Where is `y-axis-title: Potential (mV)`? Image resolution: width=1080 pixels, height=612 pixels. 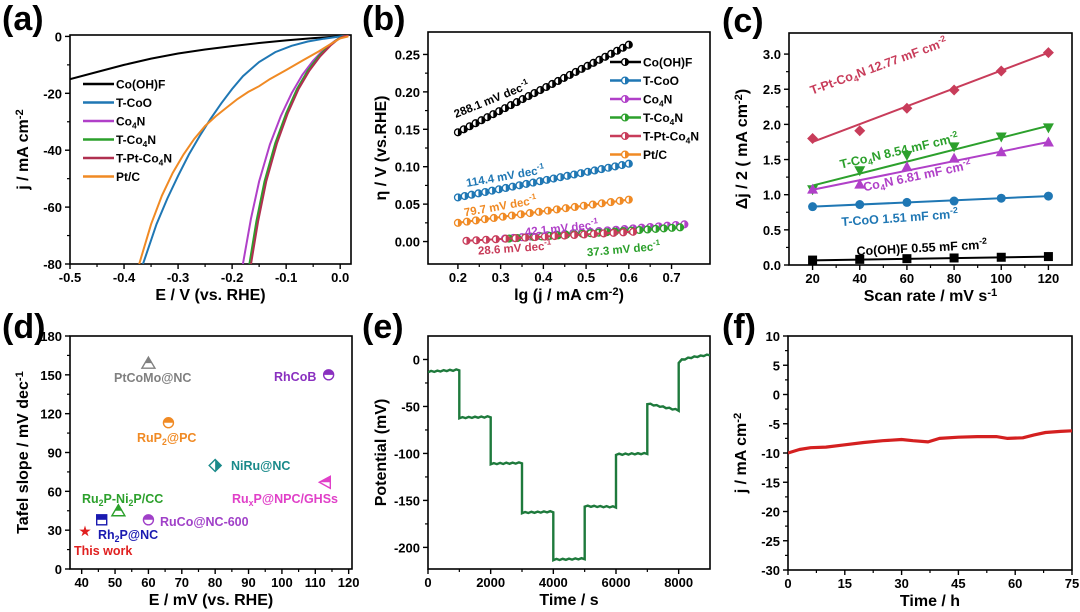 y-axis-title: Potential (mV) is located at coordinates (381, 453).